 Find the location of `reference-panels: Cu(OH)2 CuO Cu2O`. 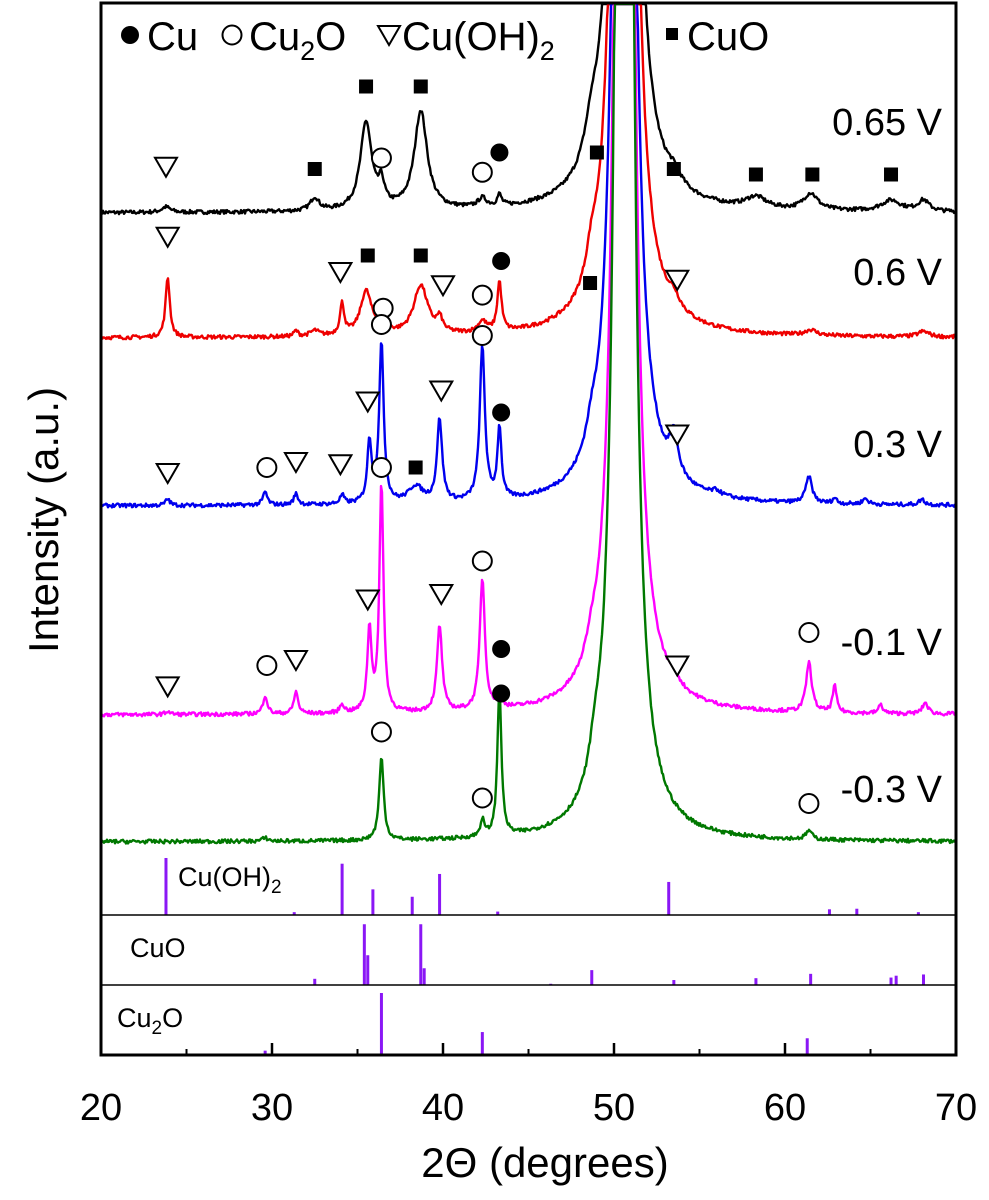

reference-panels: Cu(OH)2 CuO Cu2O is located at coordinates (528, 956).